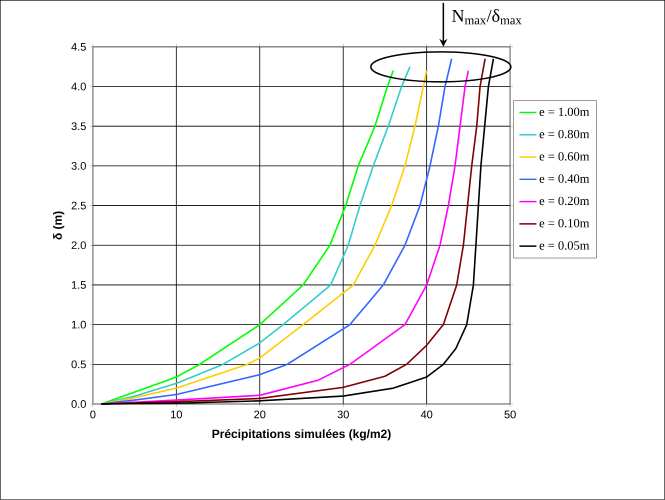 This screenshot has width=665, height=500. I want to click on x-tick-label: 40, so click(426, 414).